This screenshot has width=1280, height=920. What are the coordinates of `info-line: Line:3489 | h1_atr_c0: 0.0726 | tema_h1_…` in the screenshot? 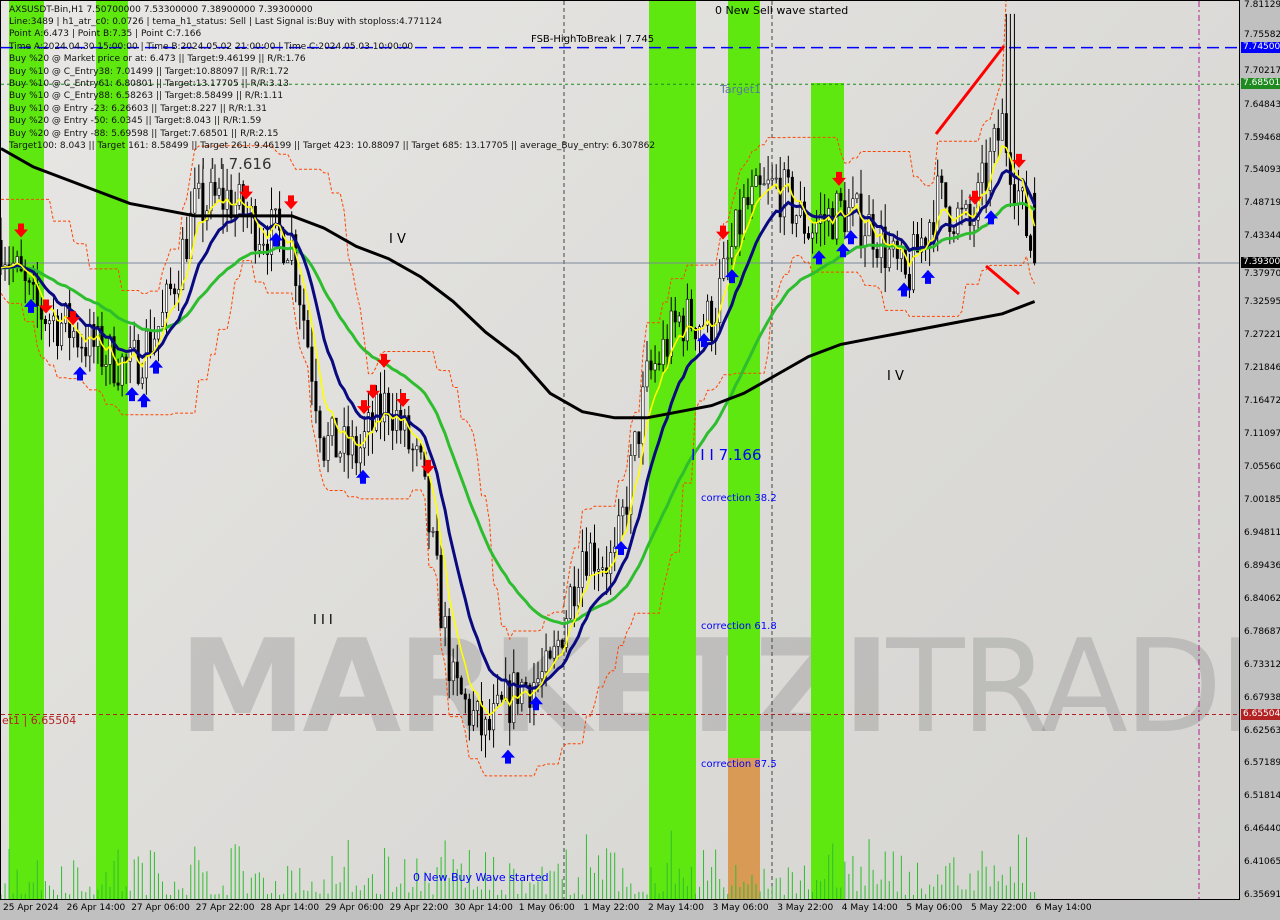 It's located at (225, 22).